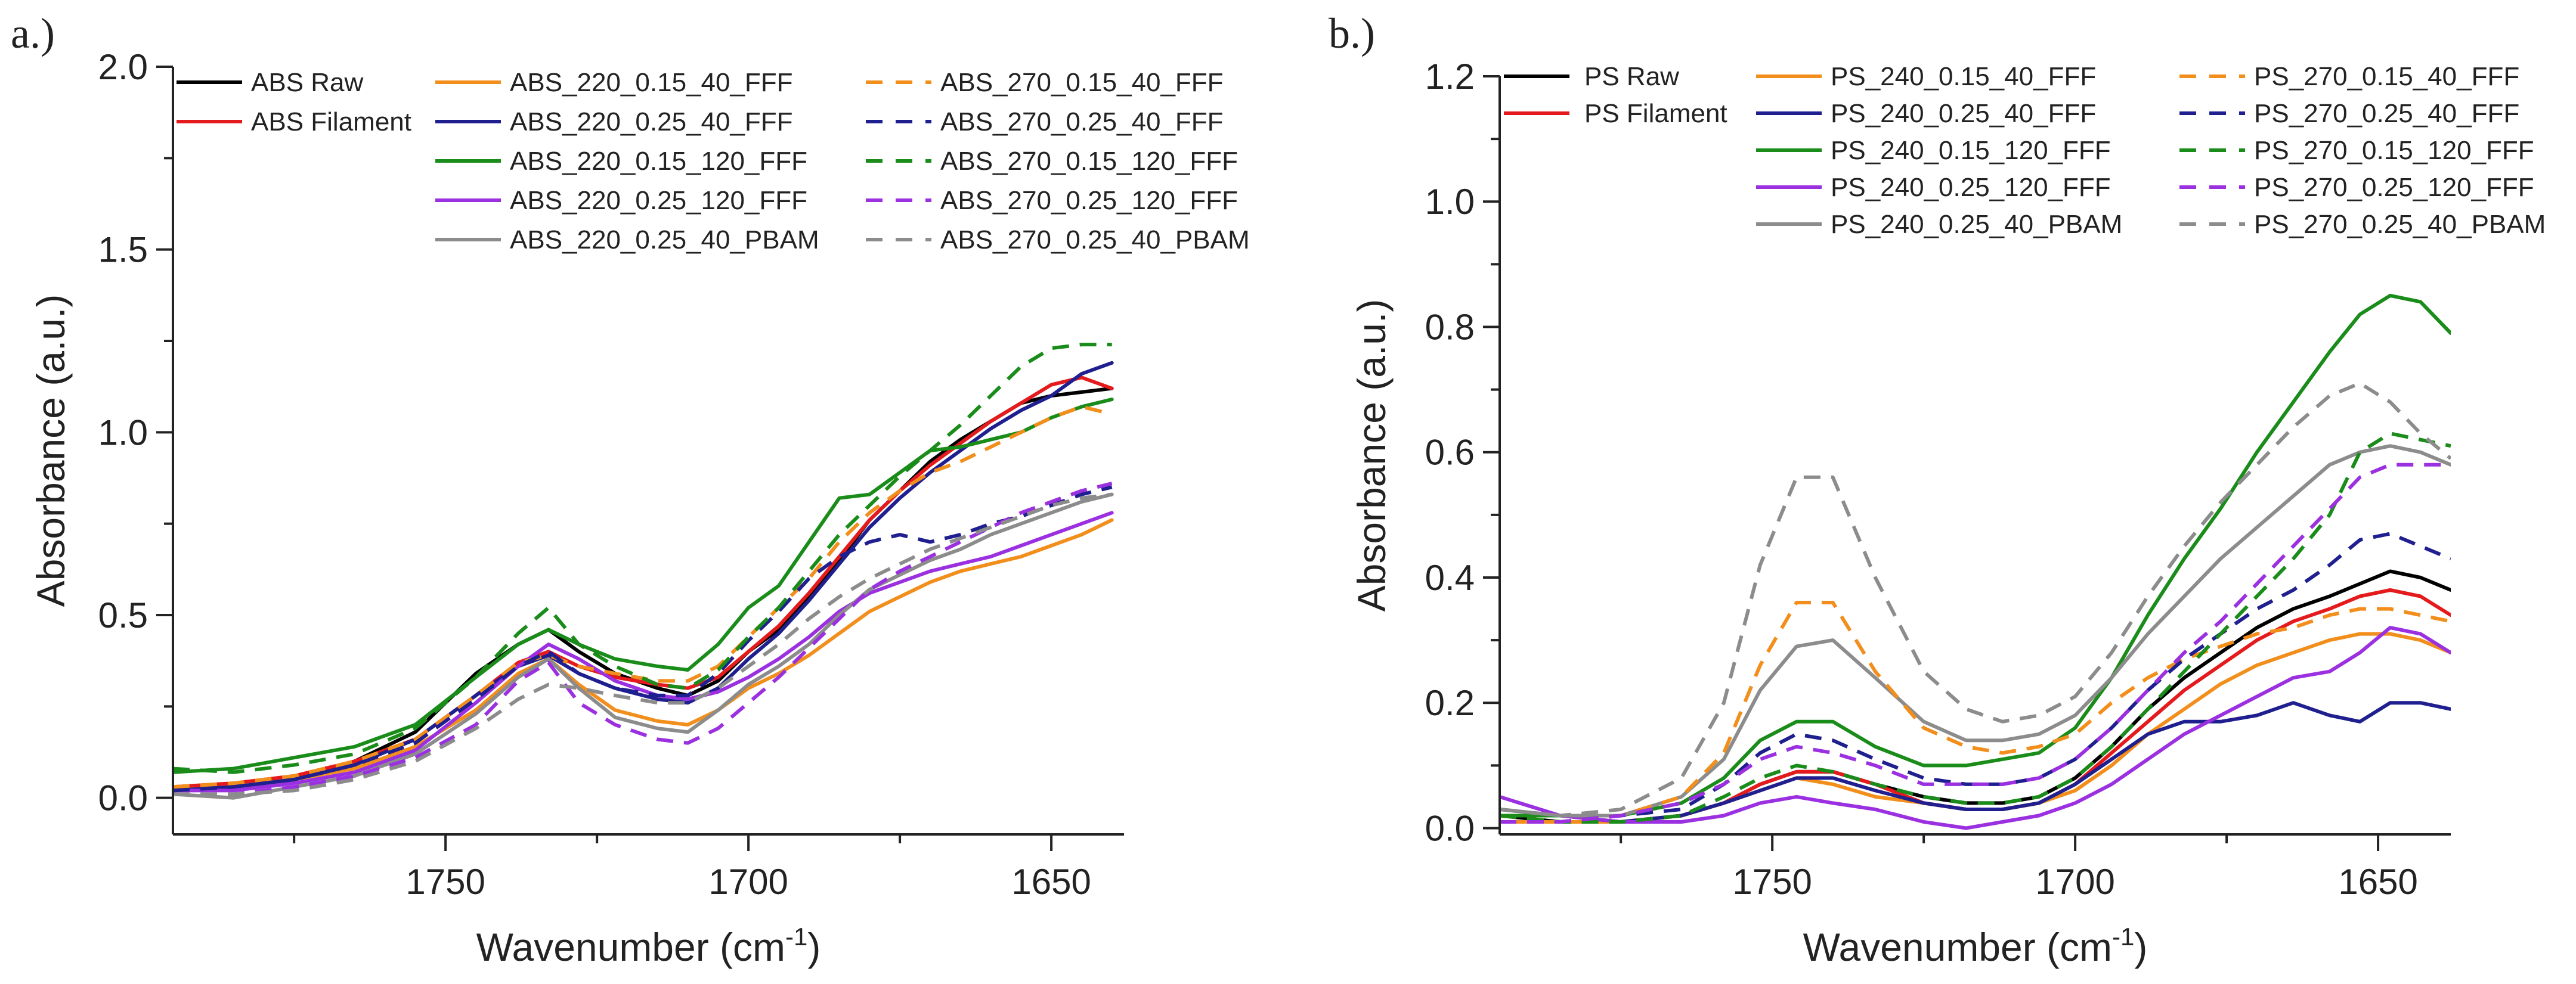  Describe the element at coordinates (658, 200) in the screenshot. I see `legend-label: ABS_220_0.25_120_FFF` at that location.